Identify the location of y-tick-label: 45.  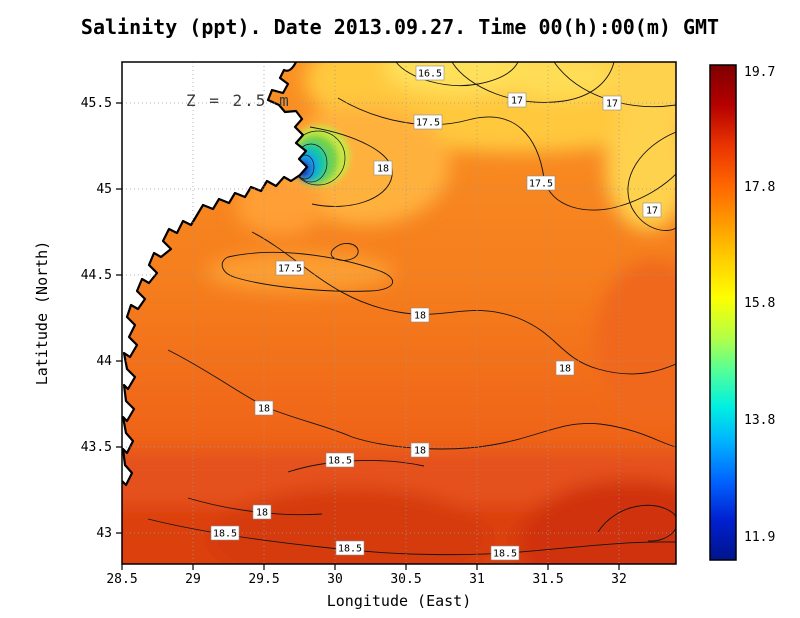
(104, 189).